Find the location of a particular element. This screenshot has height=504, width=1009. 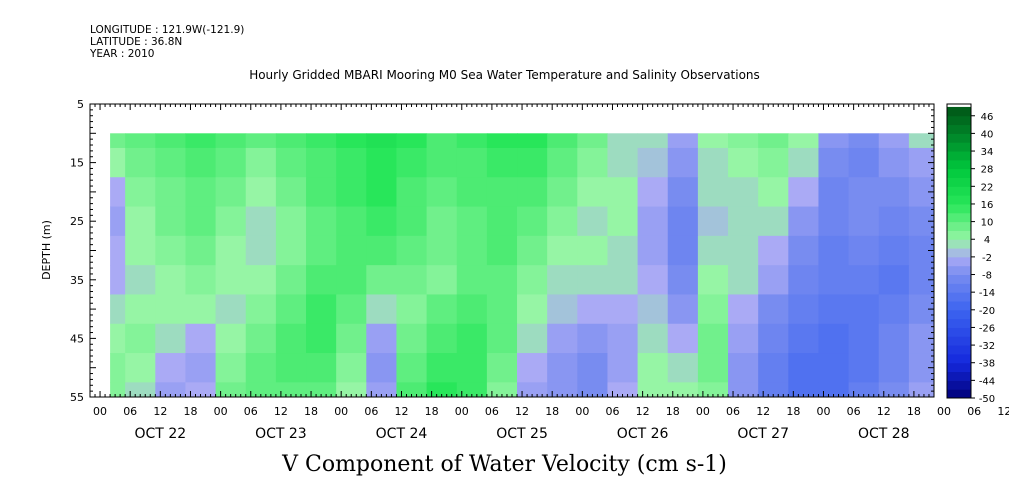

y-axis-label: DEPTH (m) is located at coordinates (46, 250).